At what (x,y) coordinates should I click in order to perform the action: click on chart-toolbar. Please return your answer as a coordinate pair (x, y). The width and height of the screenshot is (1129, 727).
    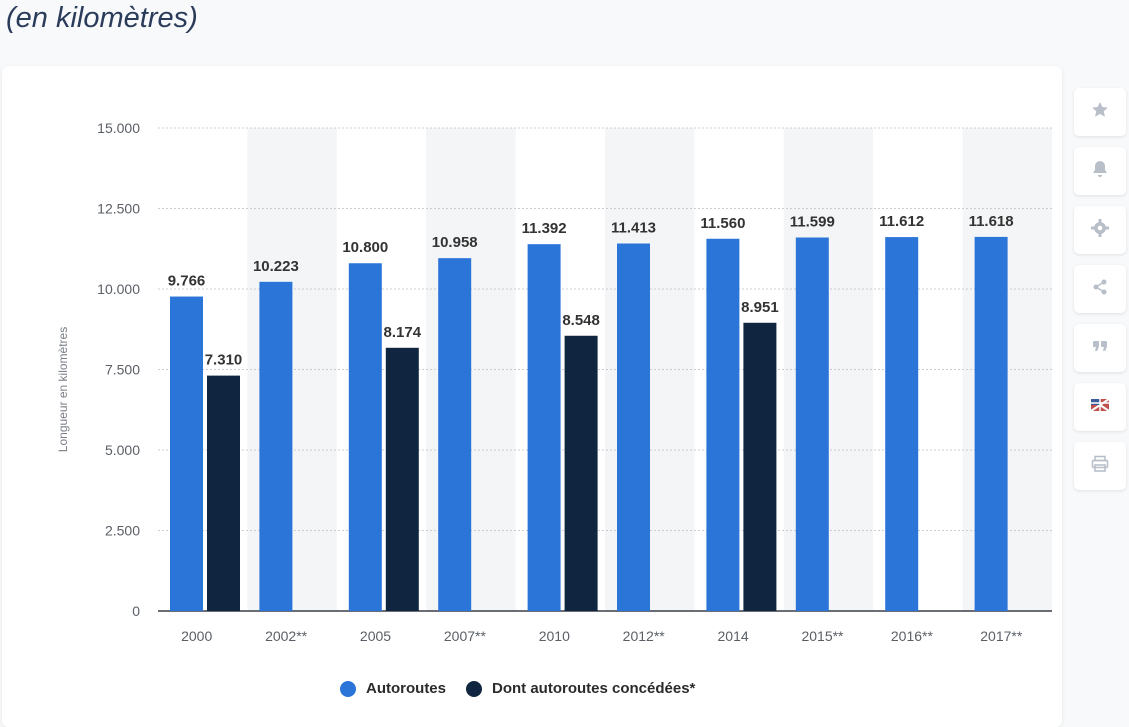
    Looking at the image, I should click on (1100, 294).